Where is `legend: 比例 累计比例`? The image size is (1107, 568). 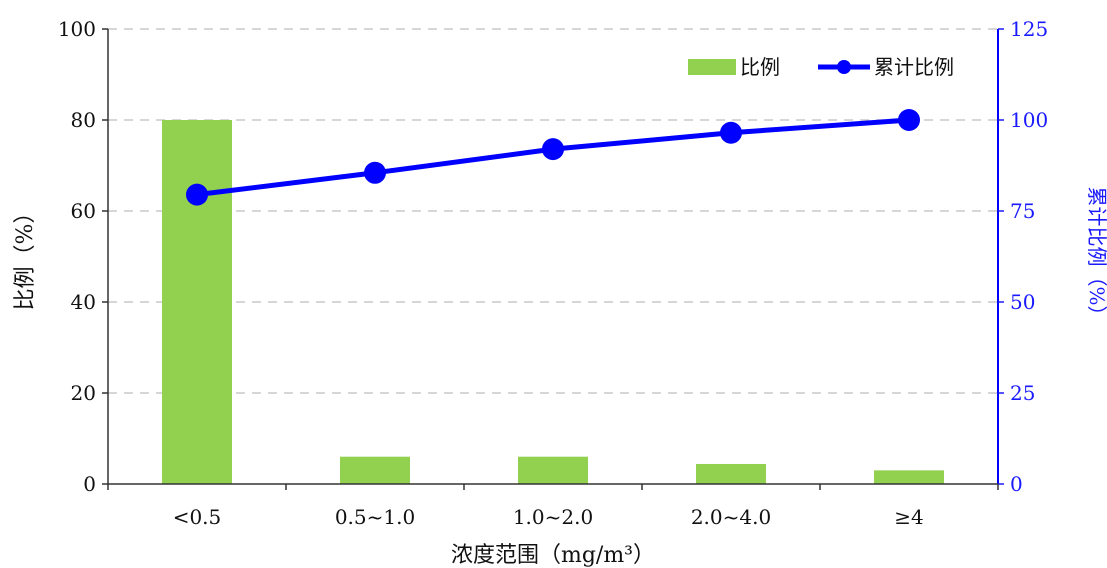 legend: 比例 累计比例 is located at coordinates (821, 67).